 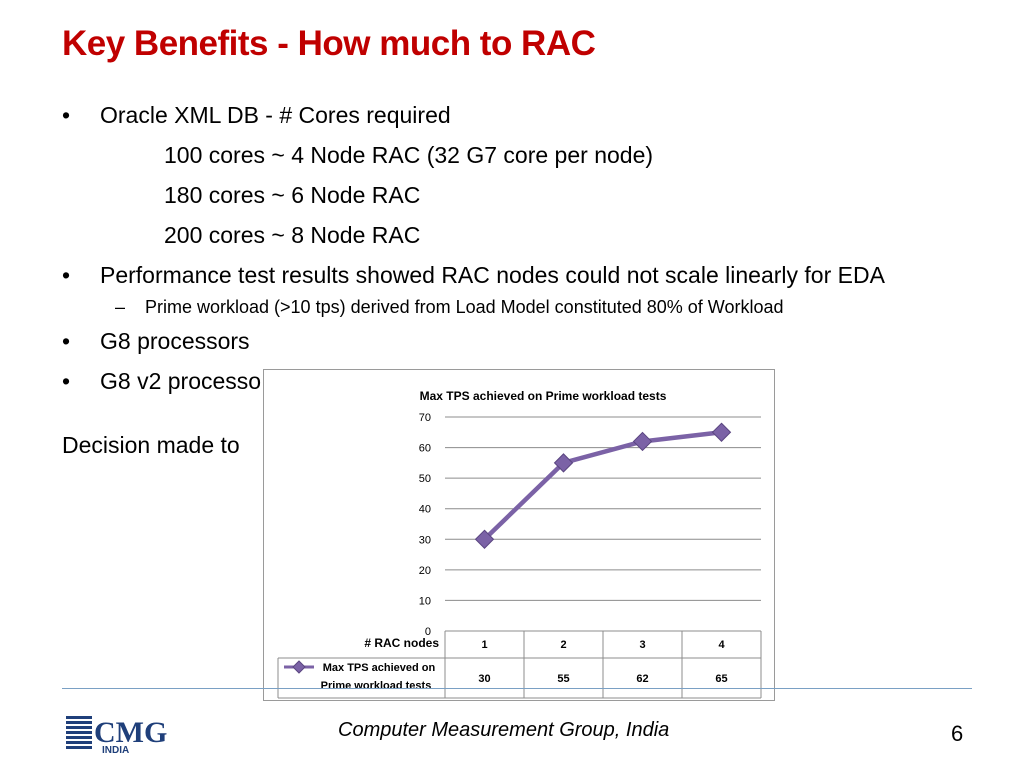 I want to click on page-number: 6, so click(x=957, y=733).